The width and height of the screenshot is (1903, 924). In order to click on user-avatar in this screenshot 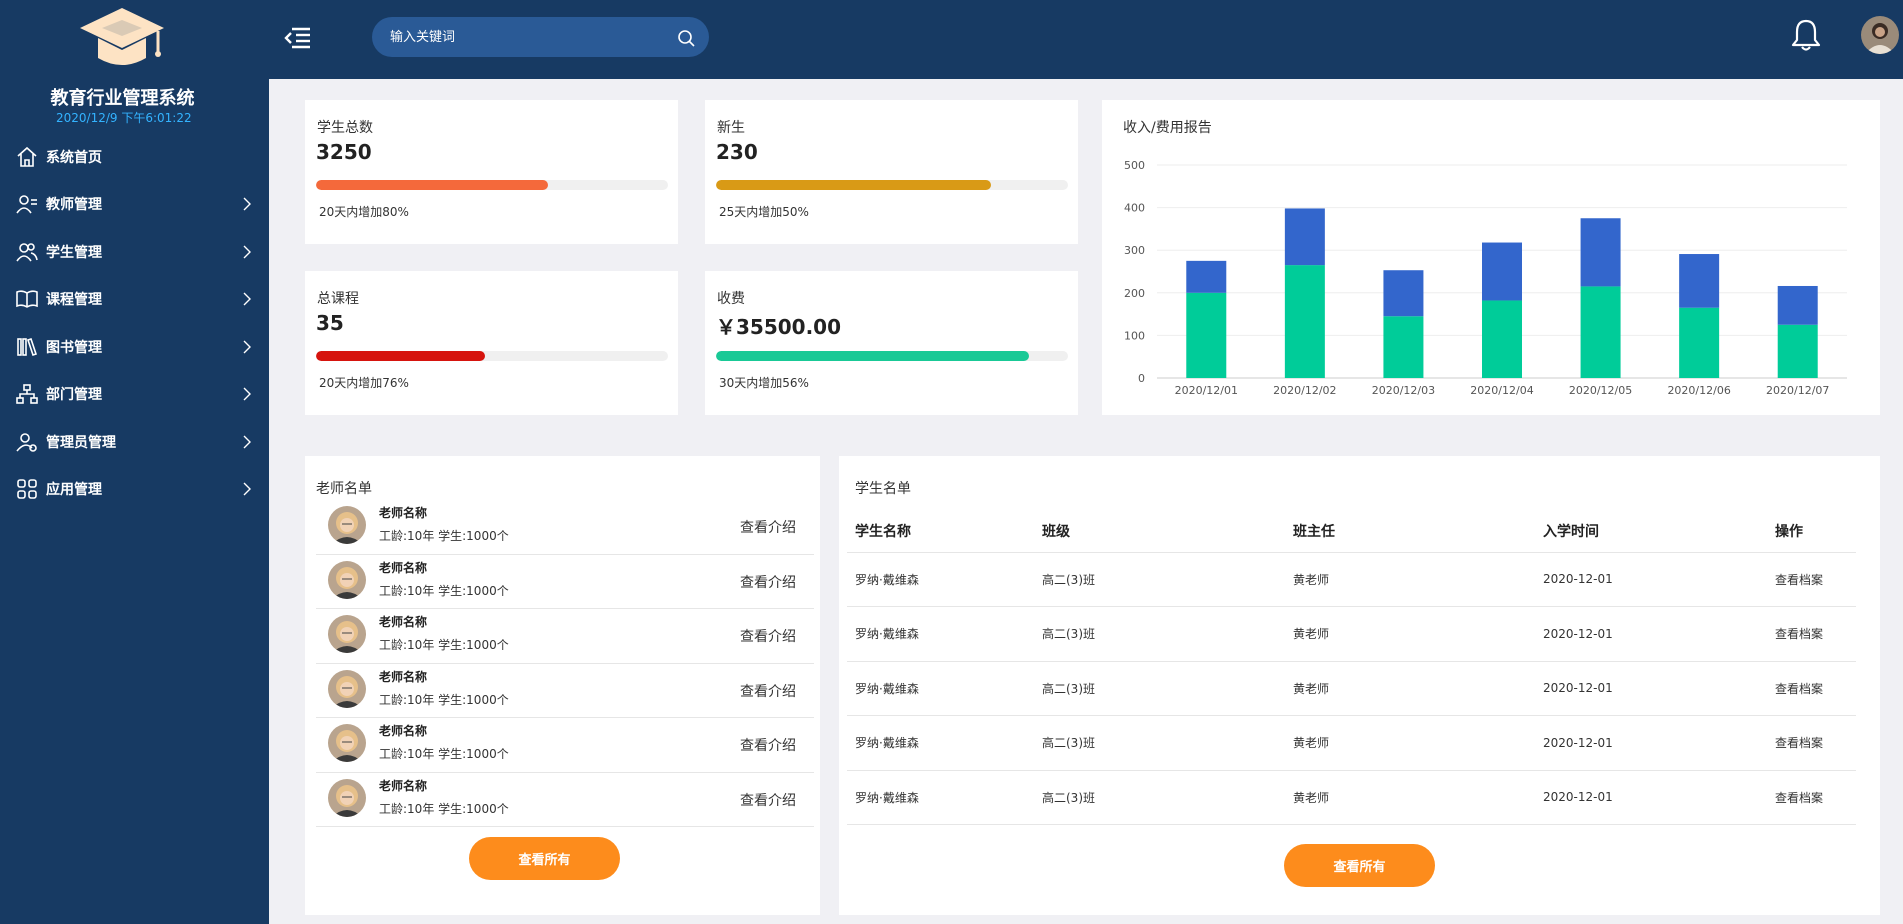, I will do `click(1880, 35)`.